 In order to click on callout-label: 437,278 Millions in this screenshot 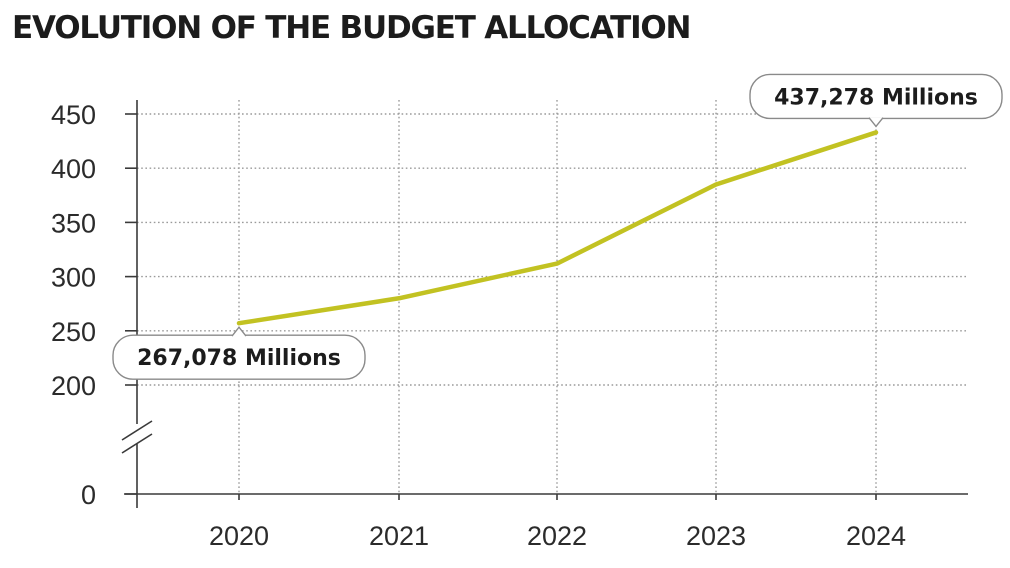, I will do `click(876, 97)`.